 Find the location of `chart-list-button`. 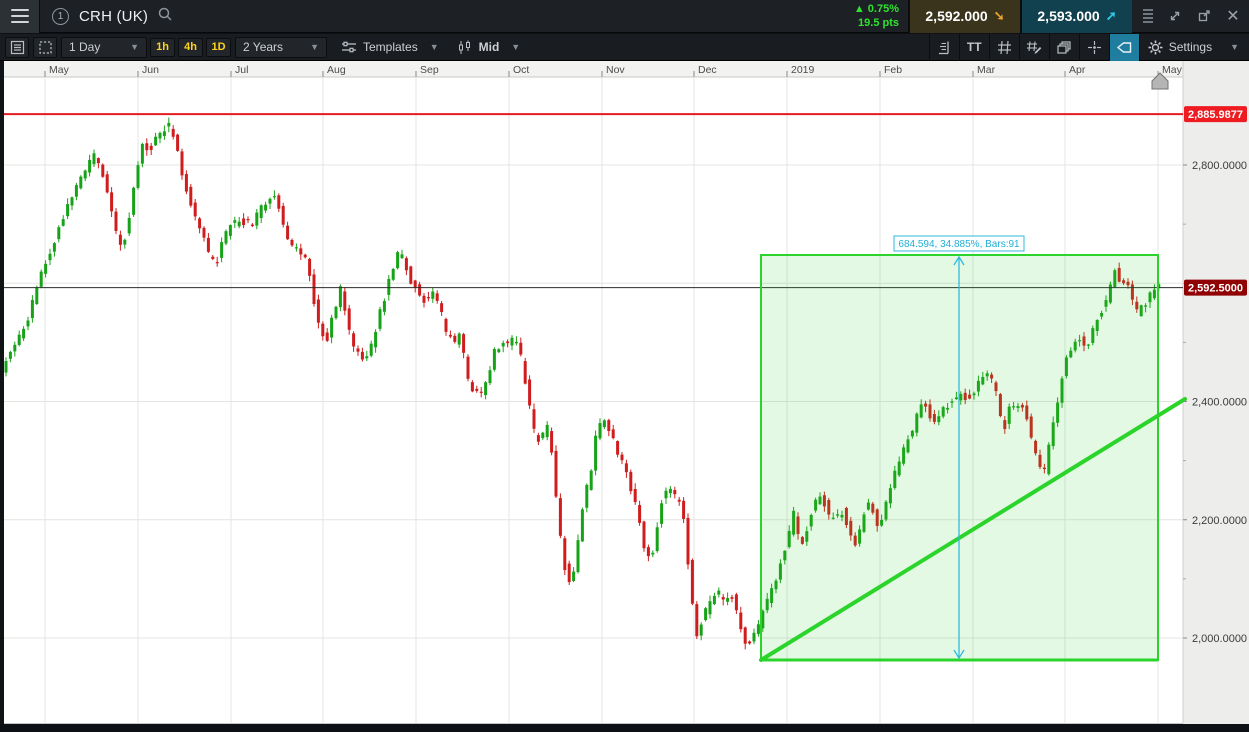

chart-list-button is located at coordinates (17, 47).